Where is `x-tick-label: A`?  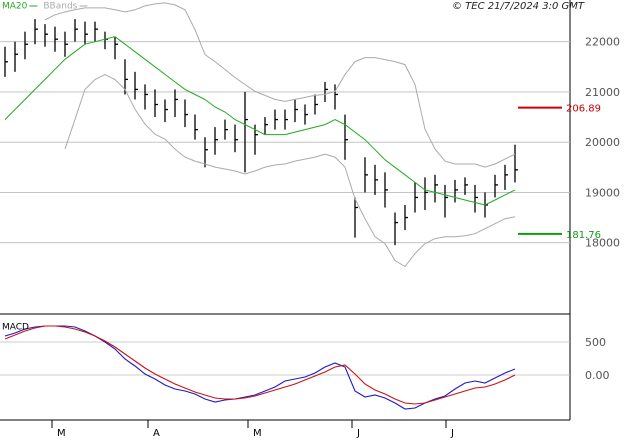
x-tick-label: A is located at coordinates (156, 433).